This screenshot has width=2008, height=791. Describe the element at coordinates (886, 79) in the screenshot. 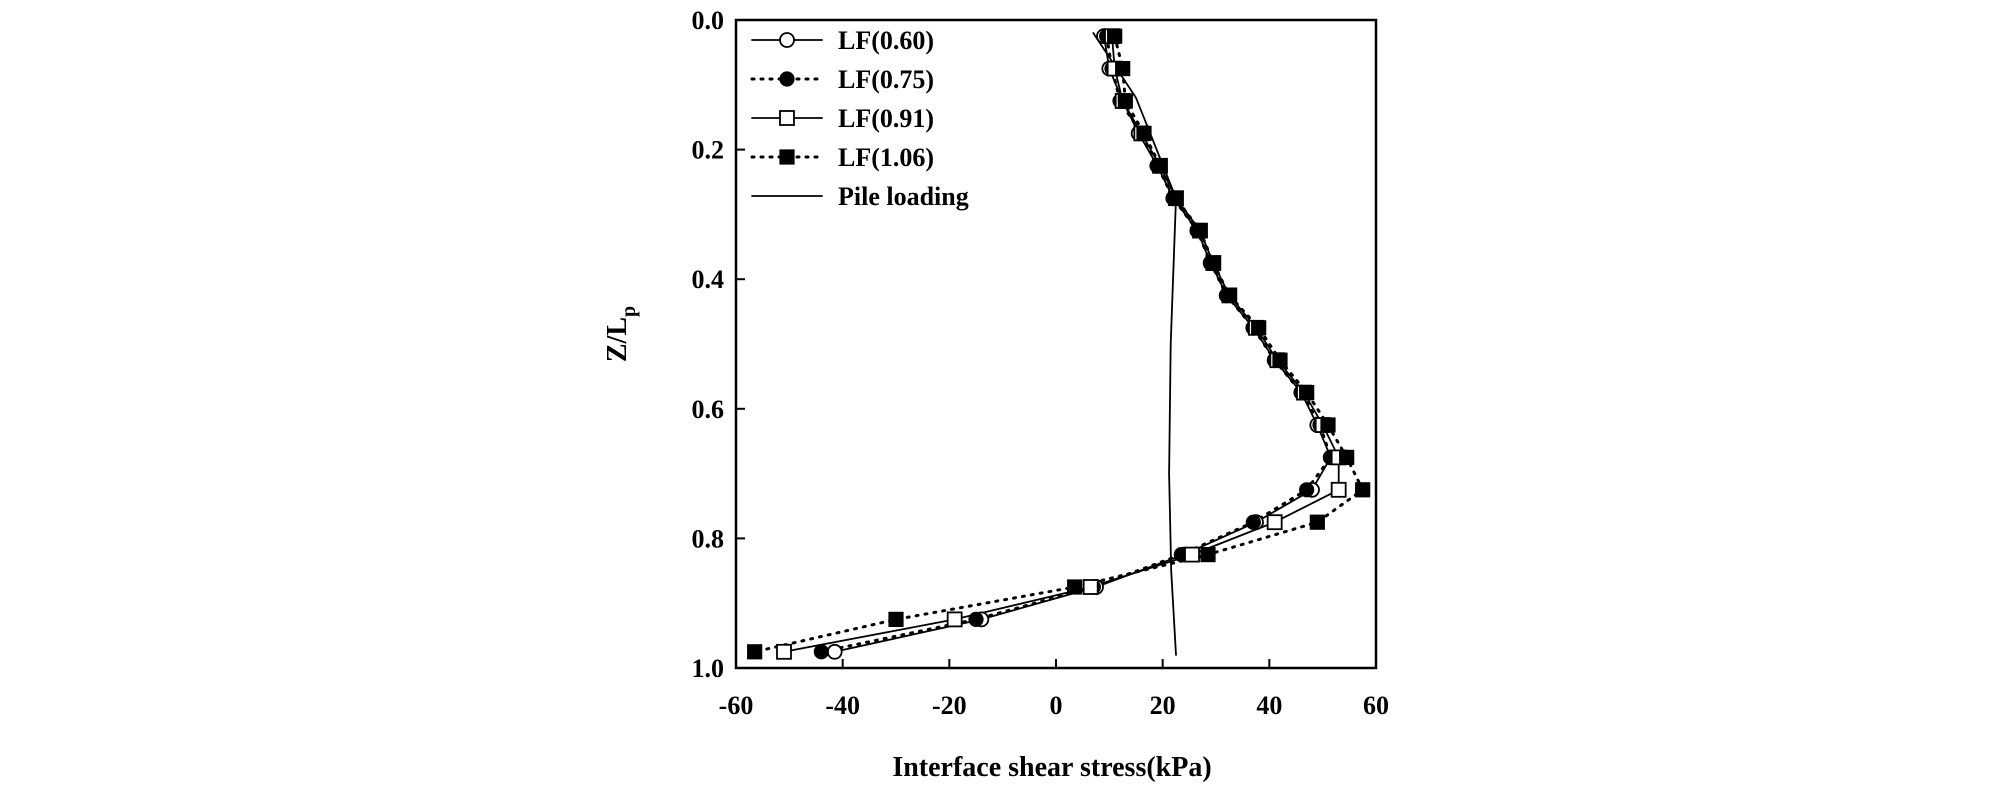

I see `legend-label-1: LF(0.75)` at that location.